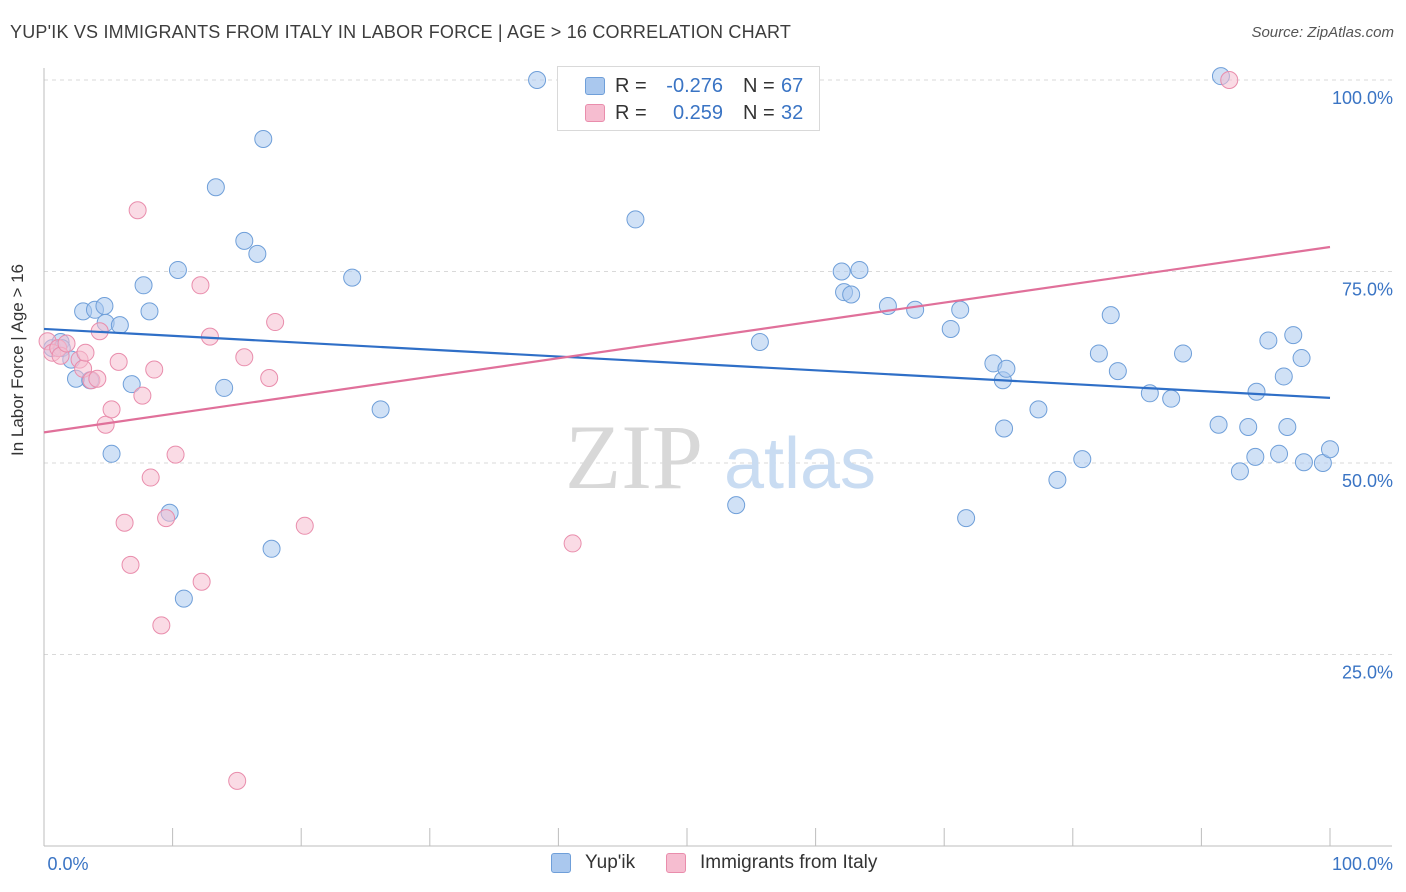 This screenshot has height=892, width=1406. I want to click on y-tick-label: 50.0%, so click(1367, 481).